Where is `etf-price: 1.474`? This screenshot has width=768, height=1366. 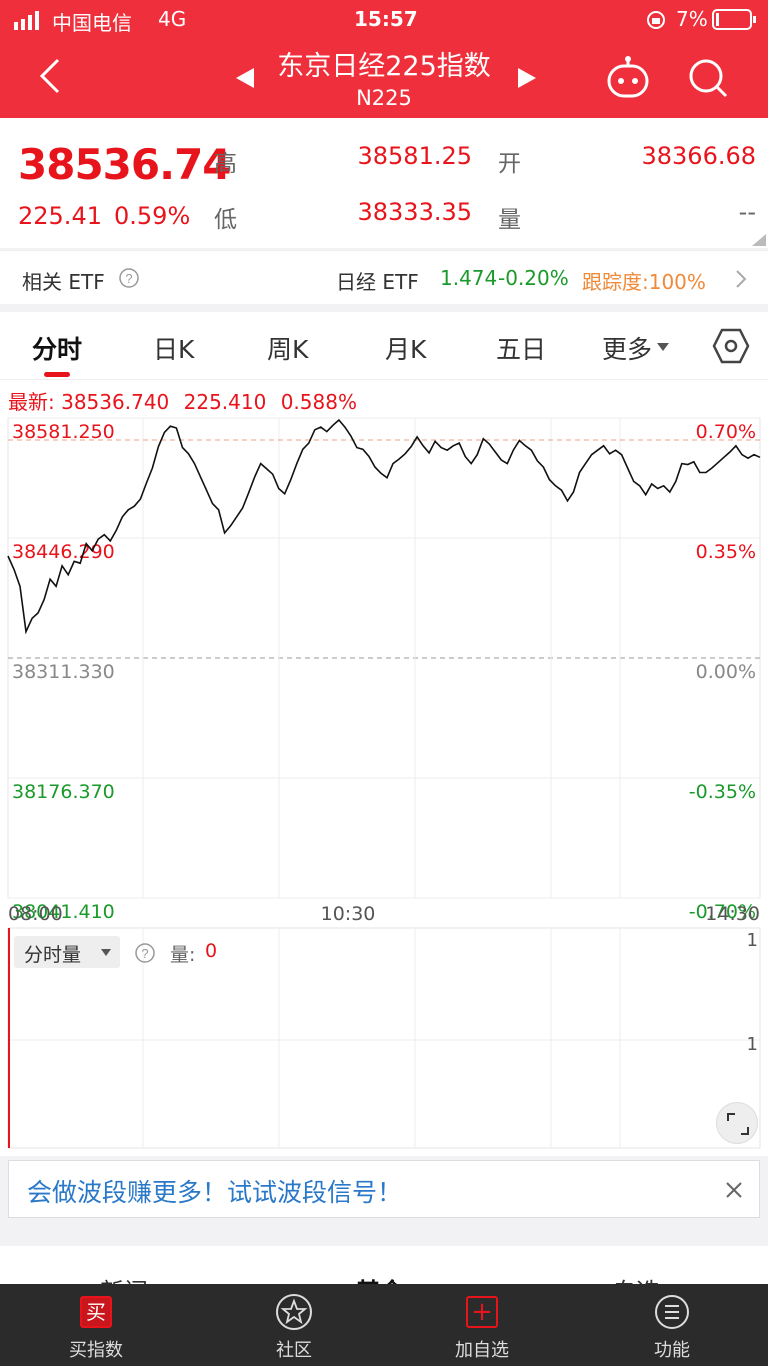
etf-price: 1.474 is located at coordinates (469, 278).